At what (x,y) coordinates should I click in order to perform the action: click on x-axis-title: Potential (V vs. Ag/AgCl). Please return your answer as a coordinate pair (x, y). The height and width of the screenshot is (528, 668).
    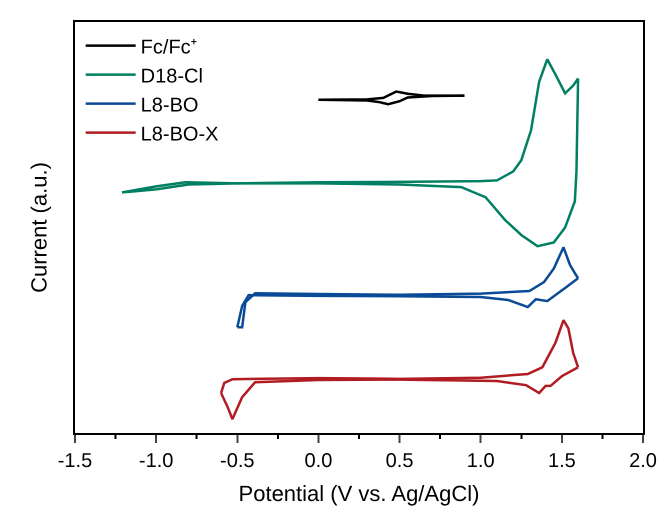
    Looking at the image, I should click on (359, 493).